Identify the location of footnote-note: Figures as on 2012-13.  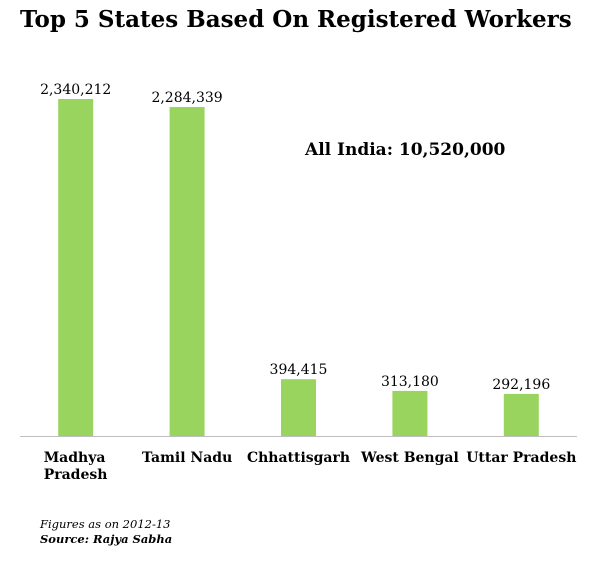
(104, 524).